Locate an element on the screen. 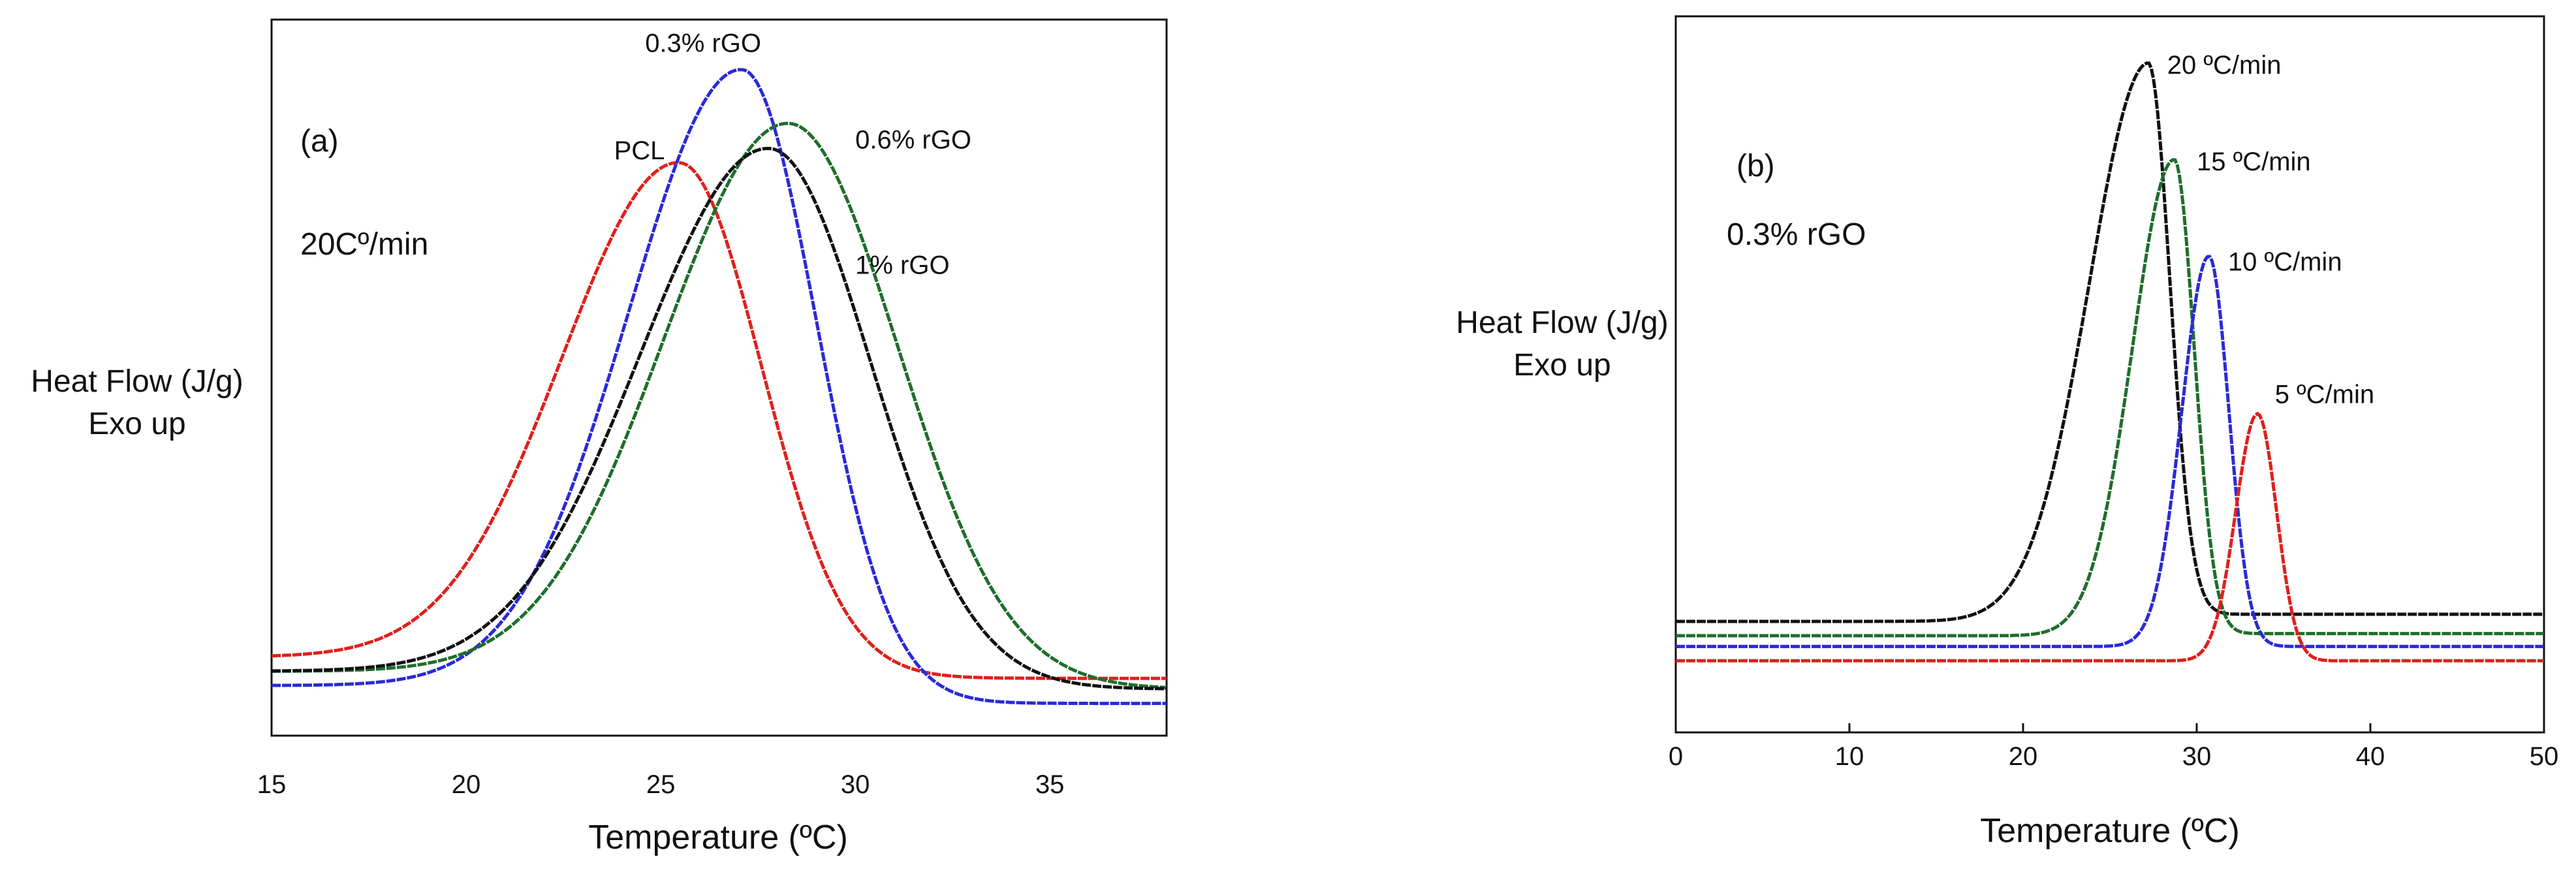  panel-b-series-label-15-c-min: 15 ºC/min is located at coordinates (2254, 162).